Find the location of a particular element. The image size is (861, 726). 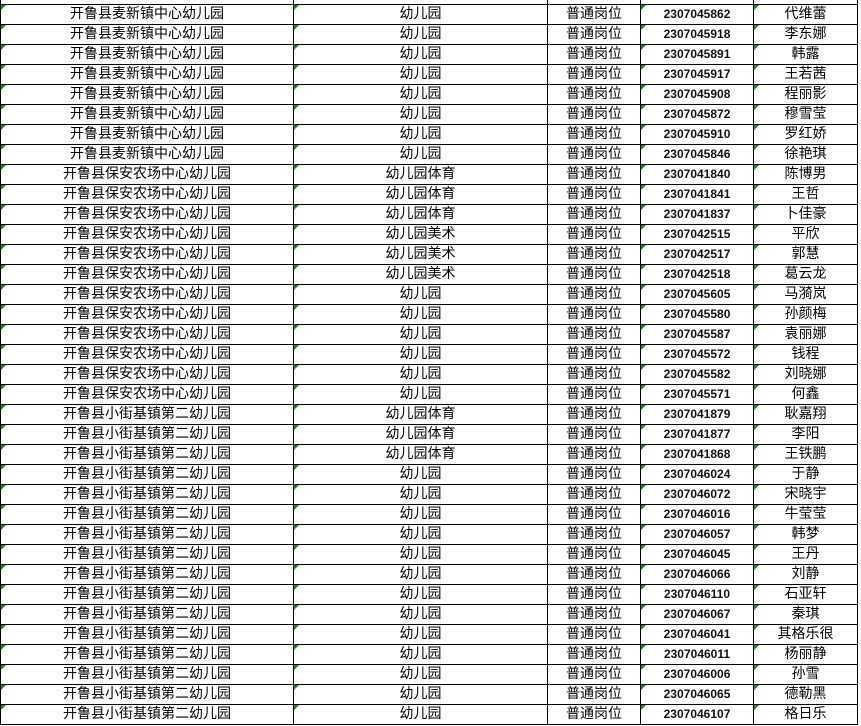

cell-exam-id: 2307046066 is located at coordinates (697, 574).